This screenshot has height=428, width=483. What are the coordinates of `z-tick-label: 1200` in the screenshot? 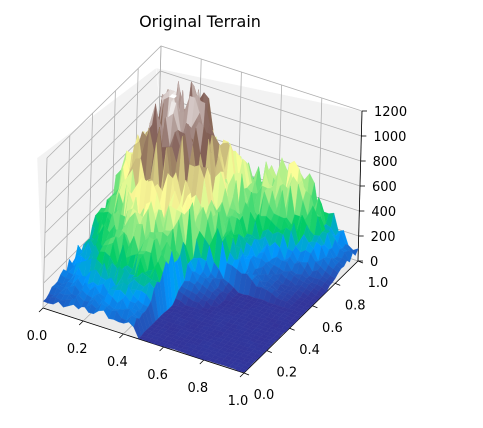 It's located at (390, 112).